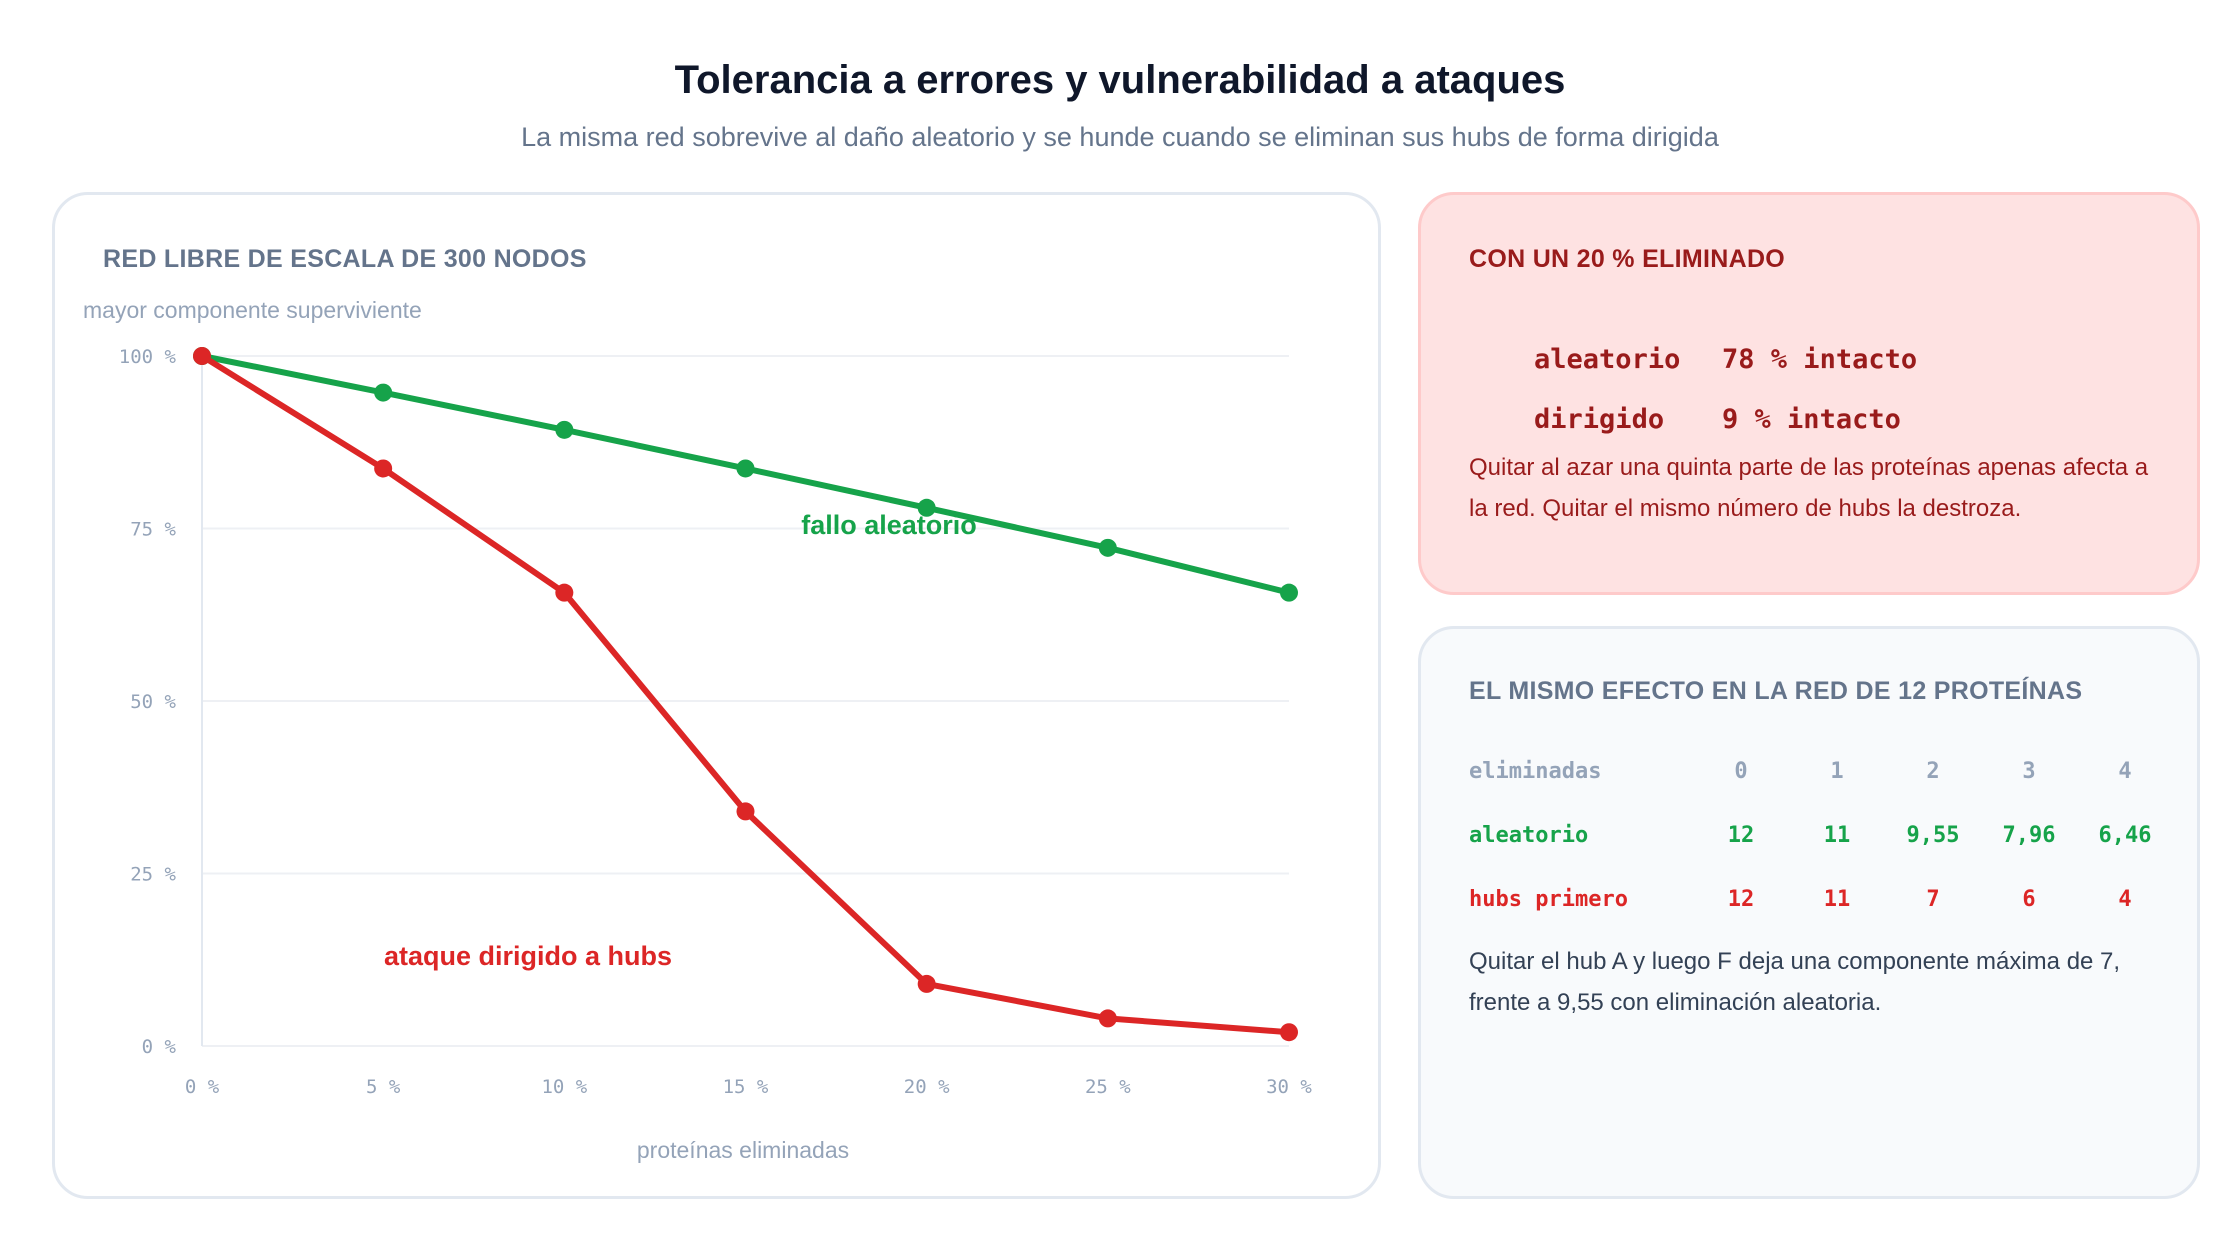  What do you see at coordinates (1821, 771) in the screenshot?
I see `table-header-row: eliminadas 0 1 2 3 4` at bounding box center [1821, 771].